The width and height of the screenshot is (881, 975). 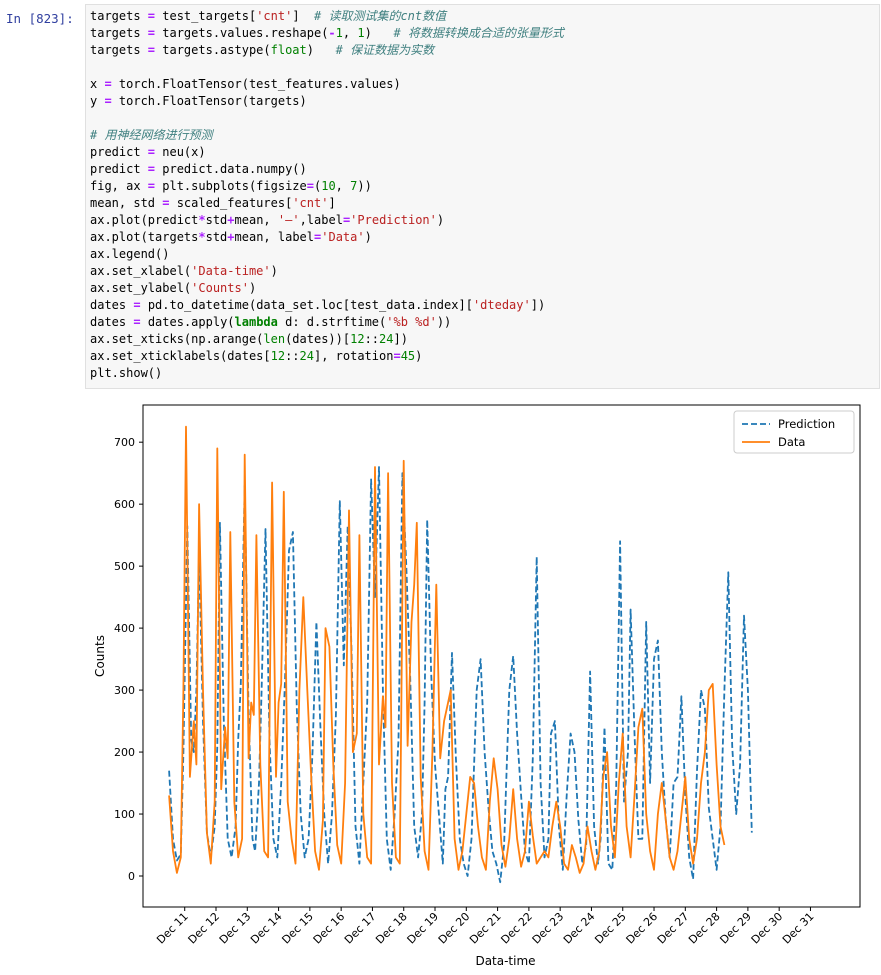 What do you see at coordinates (704, 928) in the screenshot?
I see `x-tick-label: Dec 28` at bounding box center [704, 928].